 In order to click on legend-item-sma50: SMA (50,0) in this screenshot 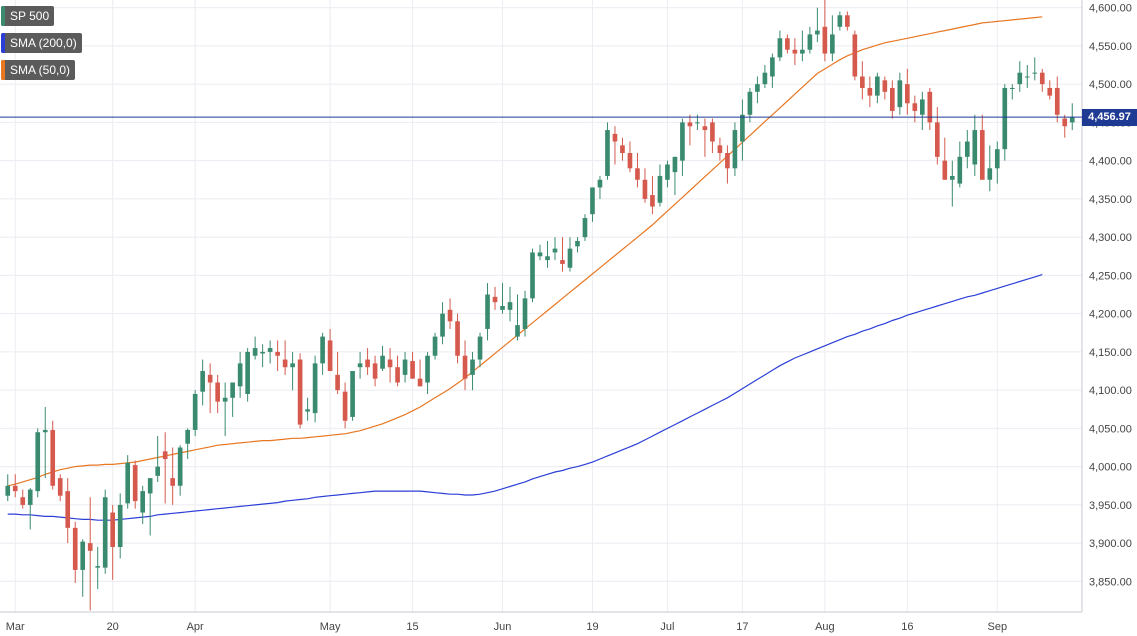, I will do `click(38, 70)`.